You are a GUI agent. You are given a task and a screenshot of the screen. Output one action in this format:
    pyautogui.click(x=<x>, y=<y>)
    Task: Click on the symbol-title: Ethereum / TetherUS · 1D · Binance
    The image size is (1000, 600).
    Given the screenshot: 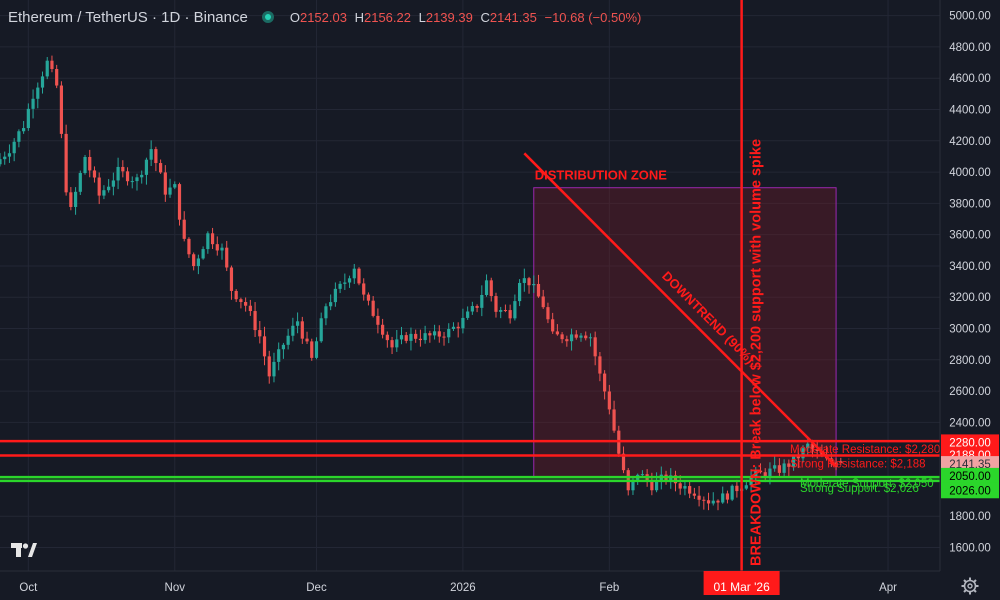 What is the action you would take?
    pyautogui.click(x=128, y=17)
    